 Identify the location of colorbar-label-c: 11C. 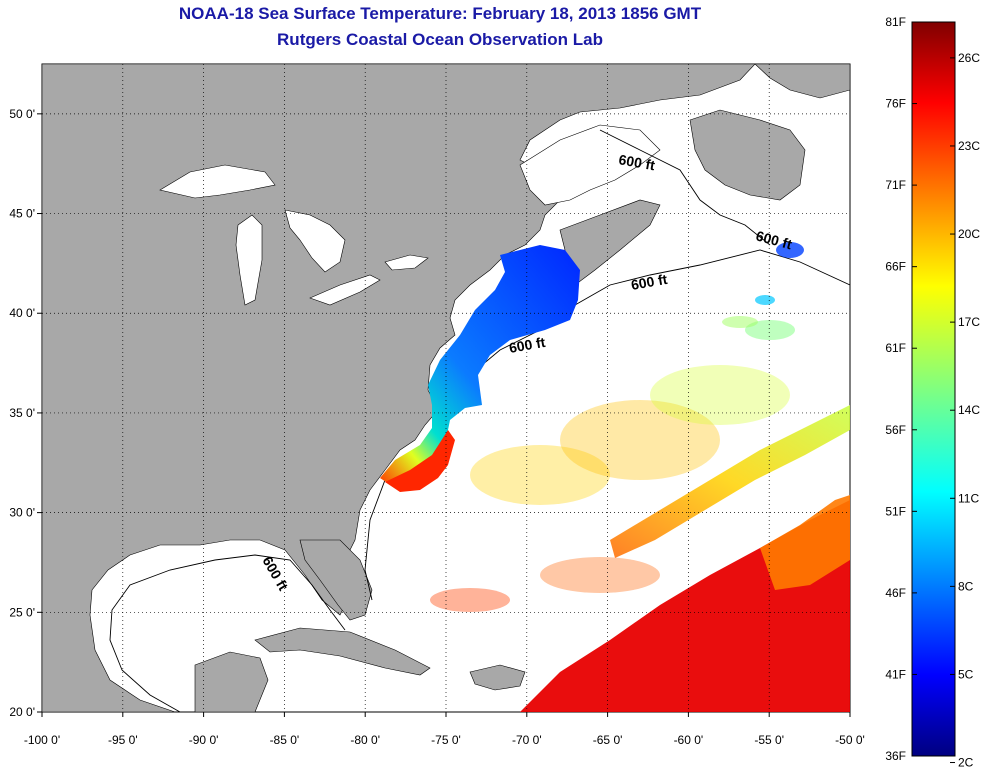
(968, 498).